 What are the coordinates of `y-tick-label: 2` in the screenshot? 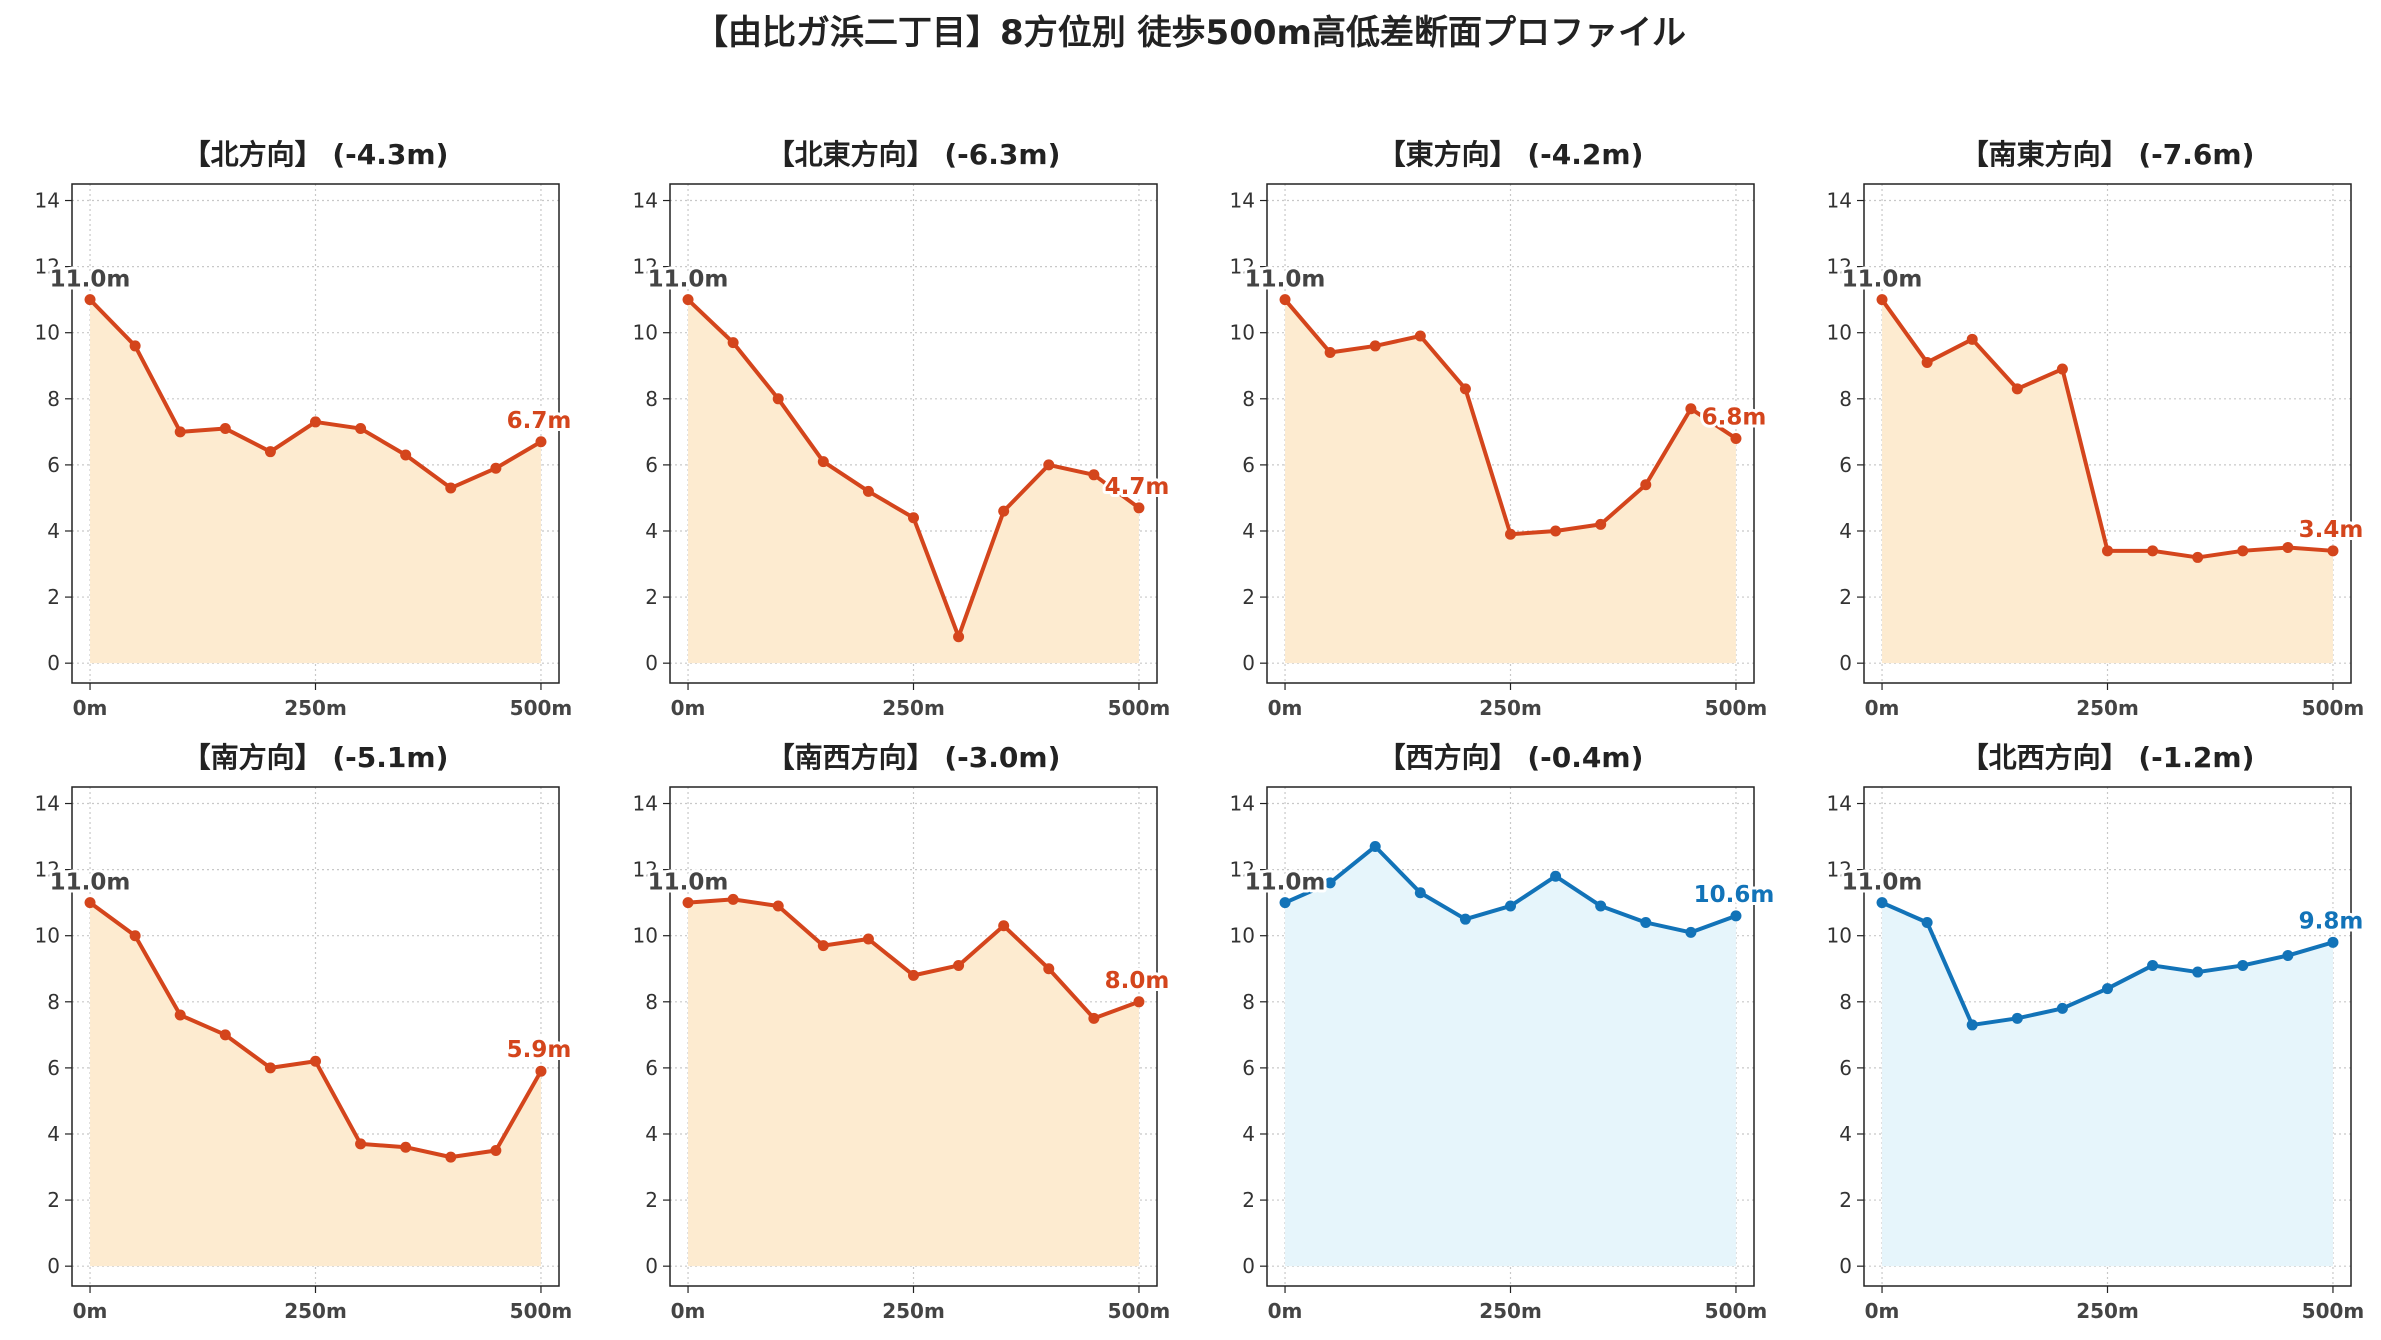 It's located at (53, 1200).